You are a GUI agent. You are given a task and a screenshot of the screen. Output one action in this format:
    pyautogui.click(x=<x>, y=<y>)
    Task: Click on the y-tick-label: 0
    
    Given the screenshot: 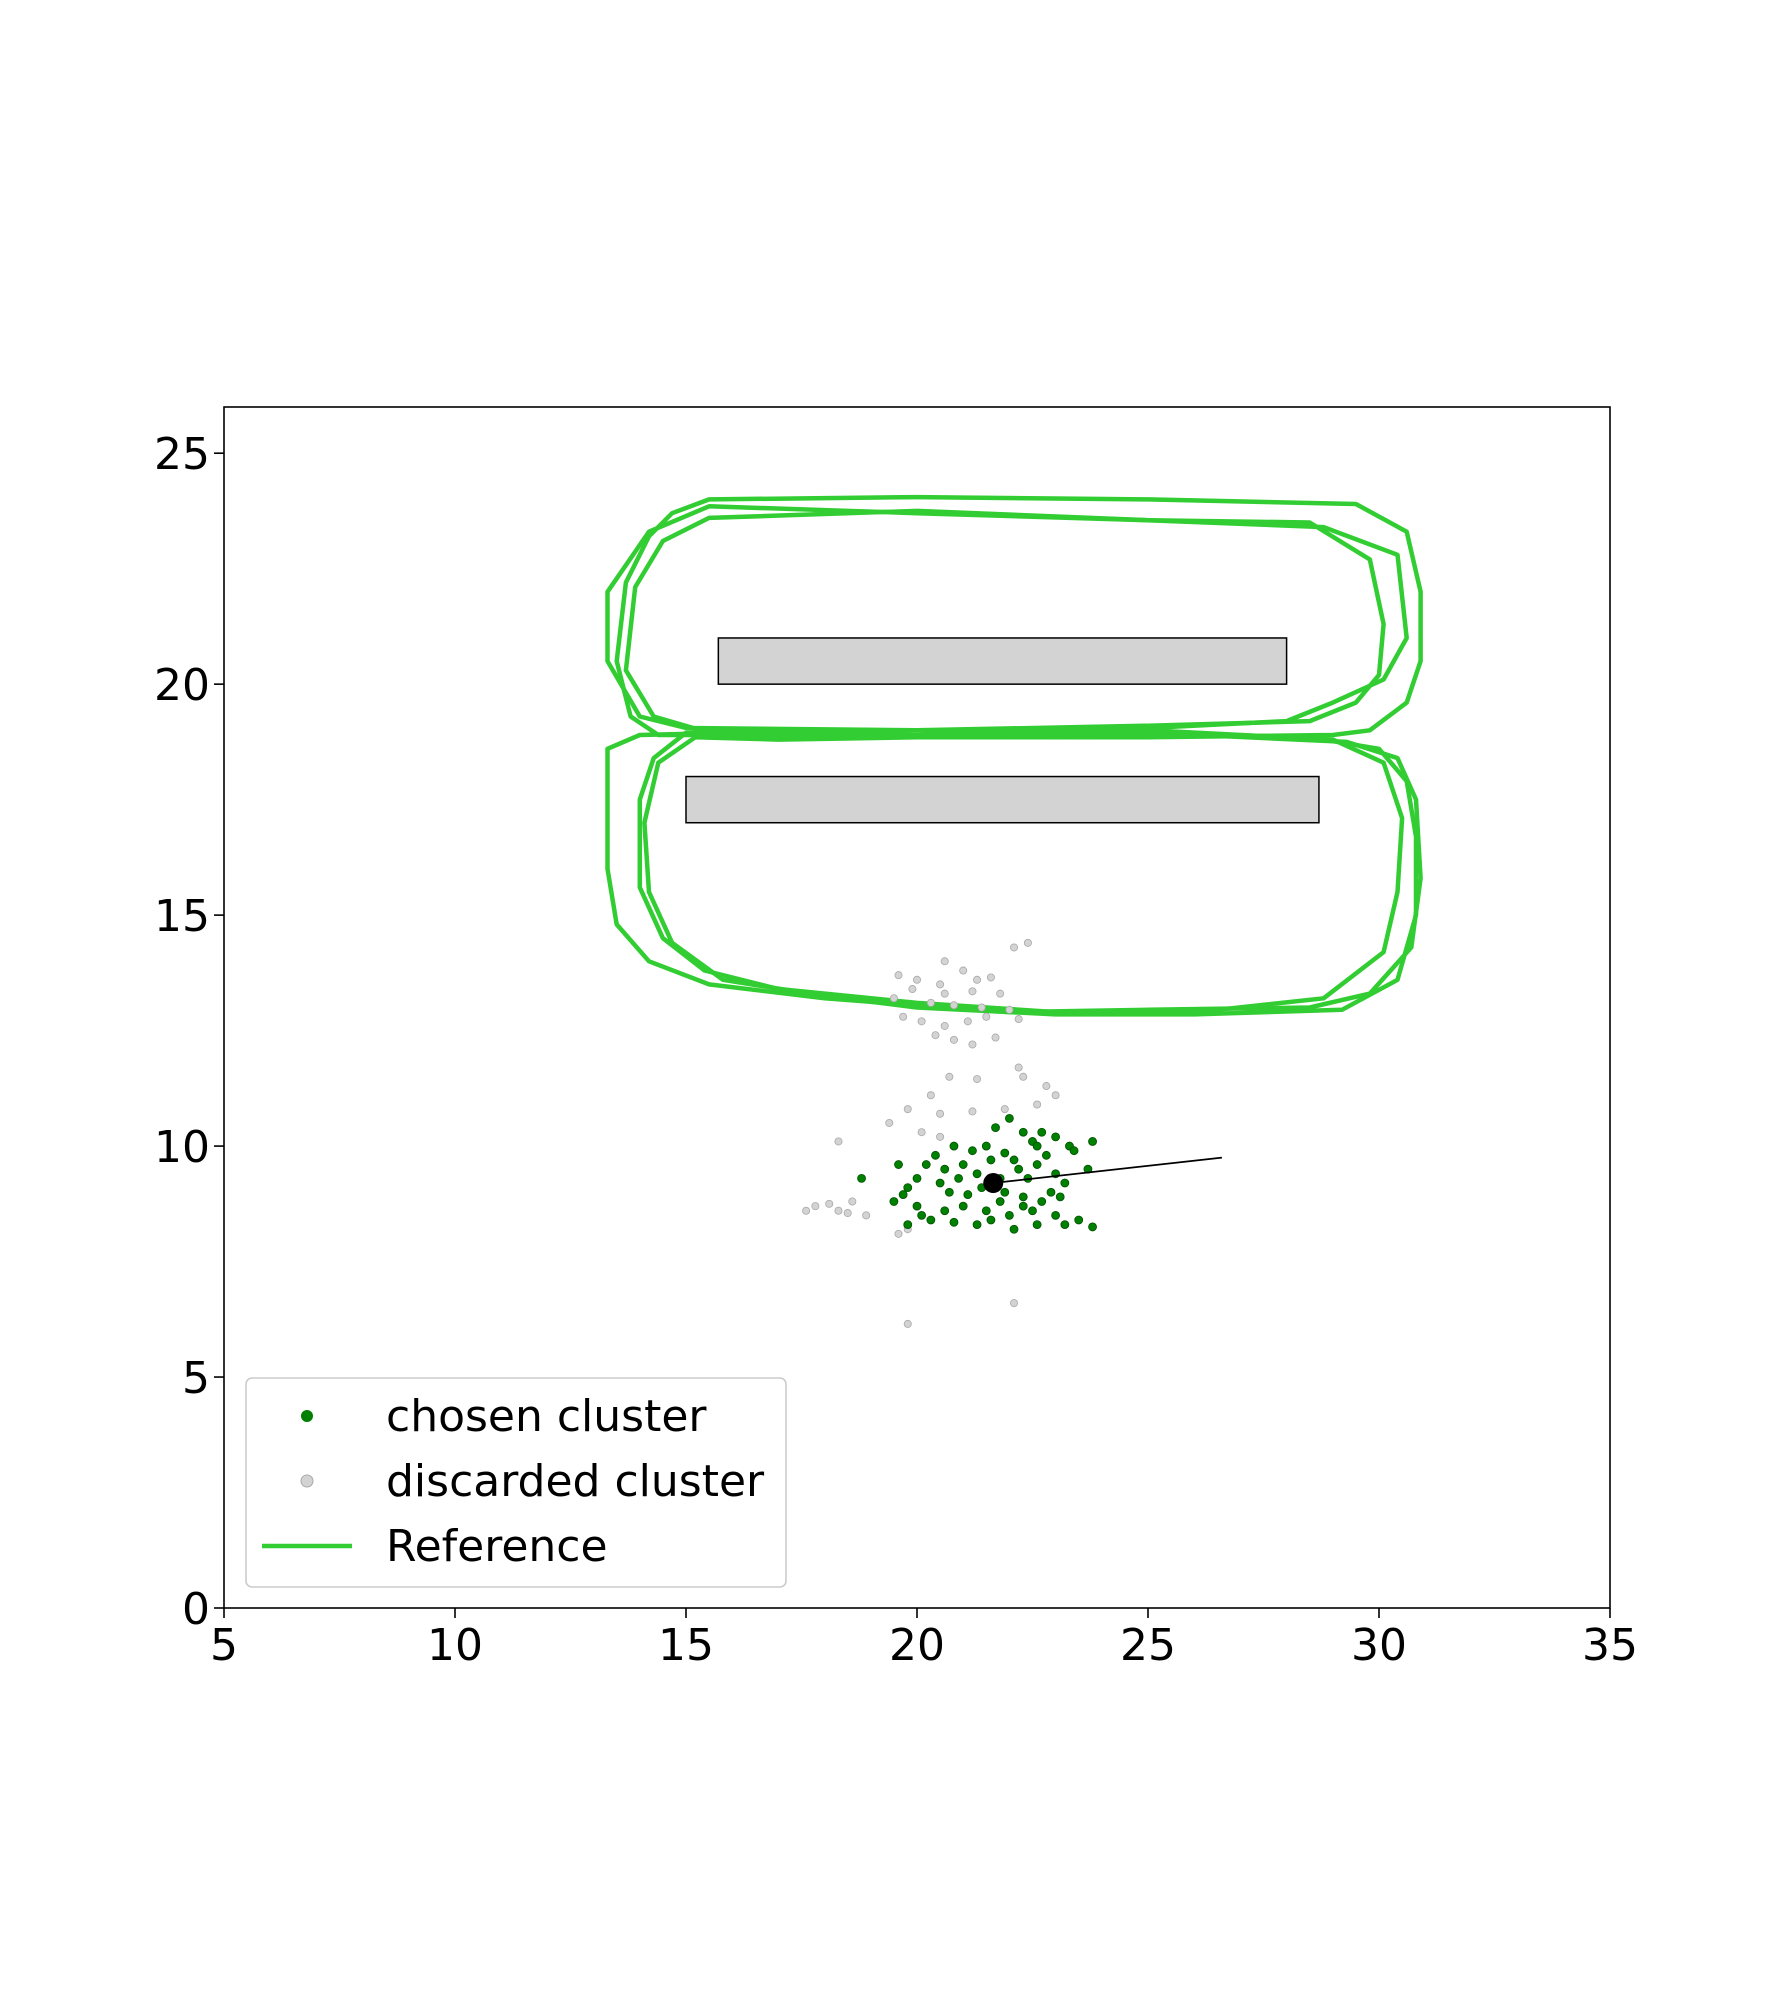 What is the action you would take?
    pyautogui.click(x=196, y=1609)
    